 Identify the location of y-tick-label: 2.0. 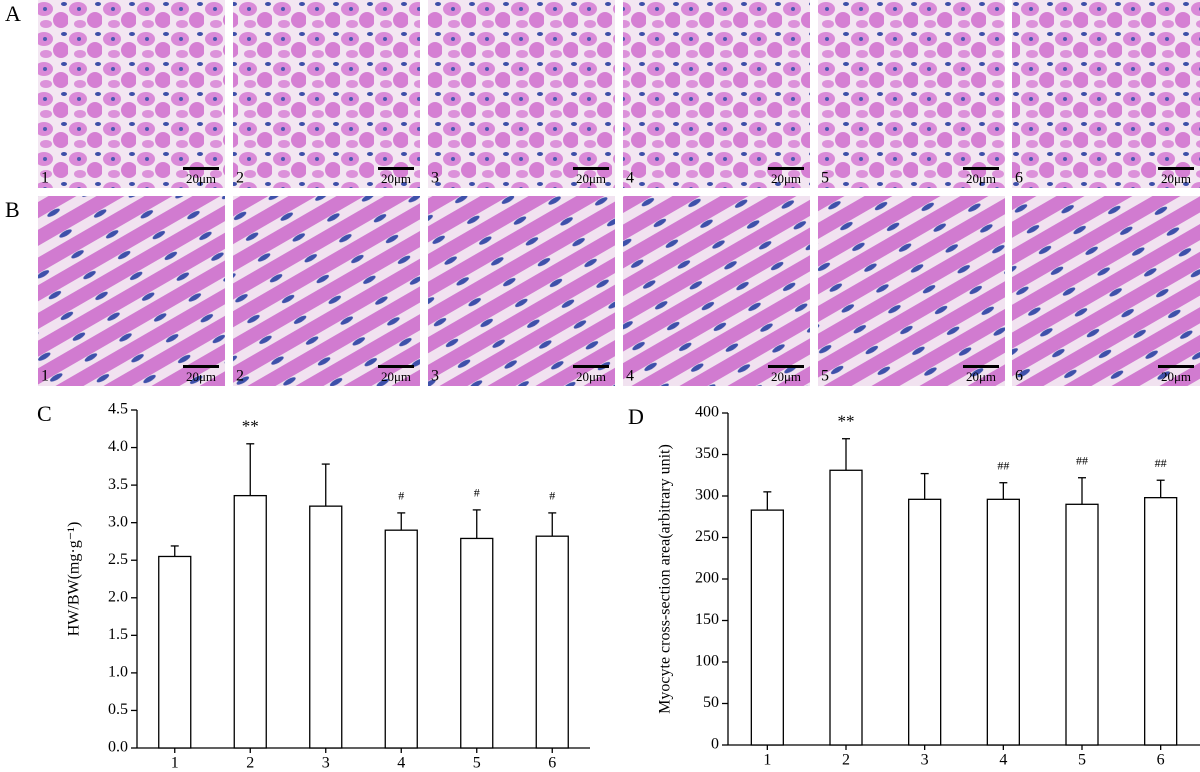
(118, 596).